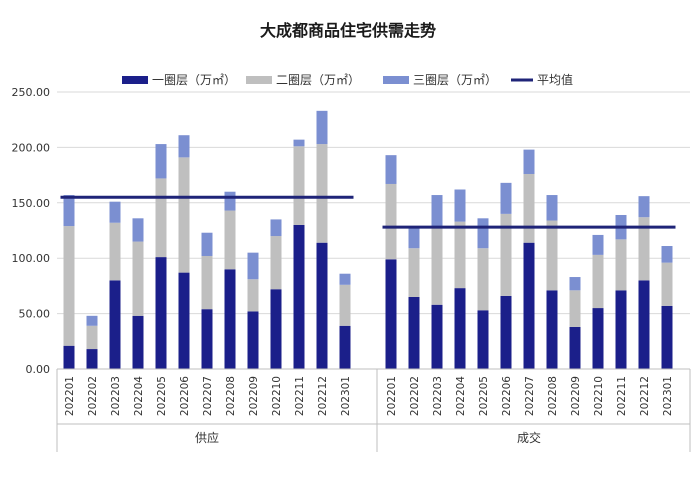  What do you see at coordinates (194, 80) in the screenshot?
I see `legend-label: 一圈层（万㎡）` at bounding box center [194, 80].